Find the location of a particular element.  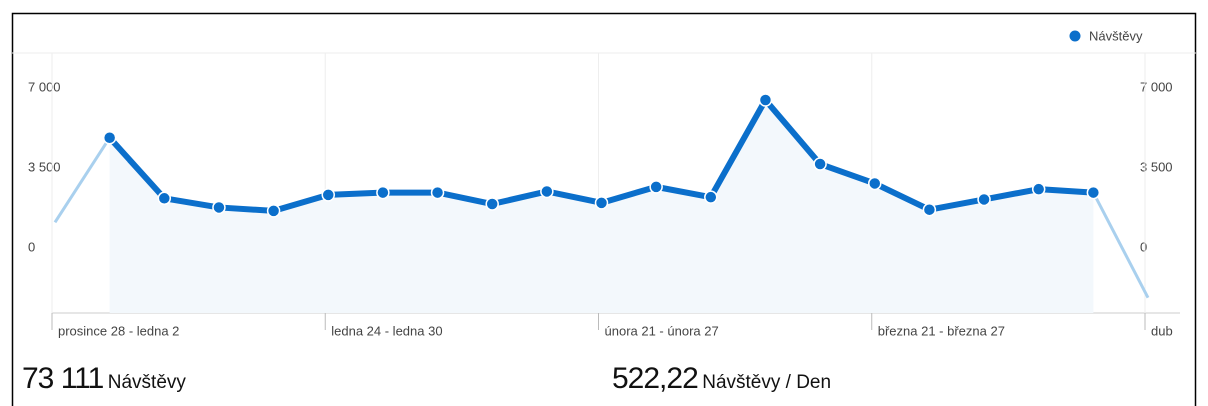

x-tick-label: ledna 24 - ledna 30 is located at coordinates (386, 330).